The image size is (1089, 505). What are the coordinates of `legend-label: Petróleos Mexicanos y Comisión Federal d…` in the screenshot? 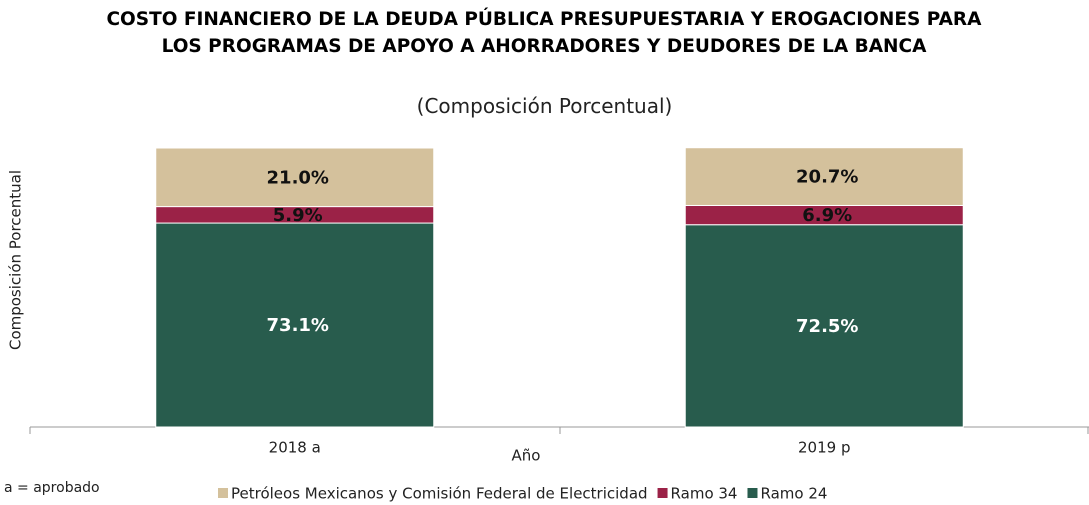 It's located at (439, 494).